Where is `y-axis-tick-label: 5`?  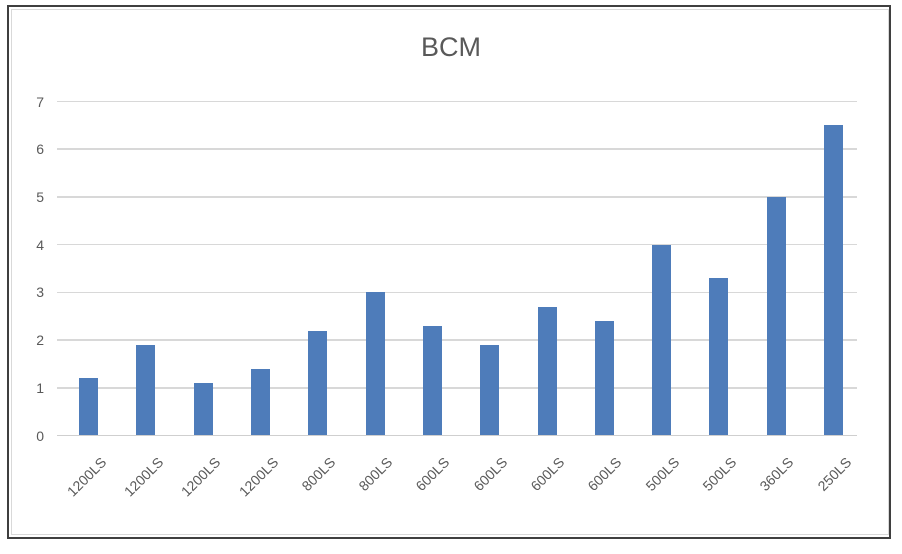
y-axis-tick-label: 5 is located at coordinates (40, 196).